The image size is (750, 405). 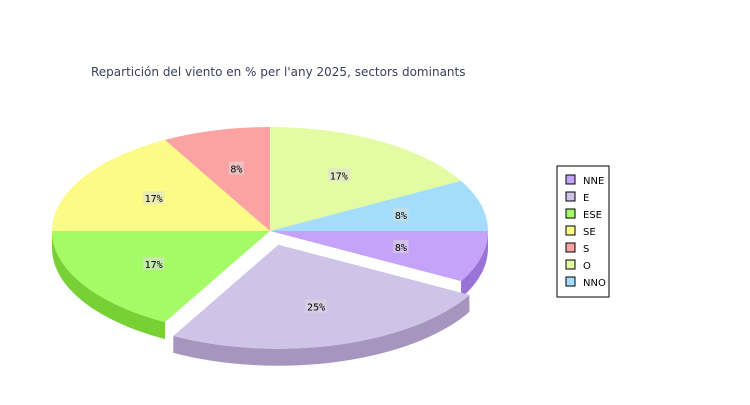 I want to click on legend-label: SE, so click(x=589, y=232).